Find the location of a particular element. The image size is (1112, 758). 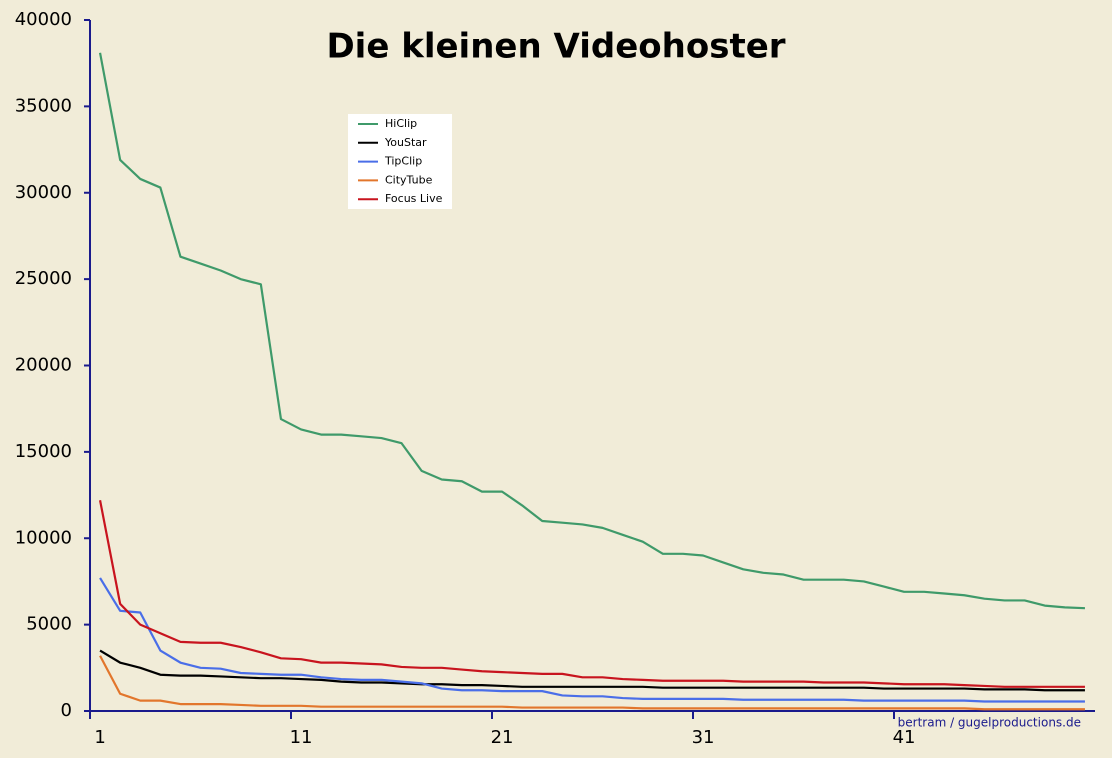

x-tick-label: 21 is located at coordinates (502, 737).